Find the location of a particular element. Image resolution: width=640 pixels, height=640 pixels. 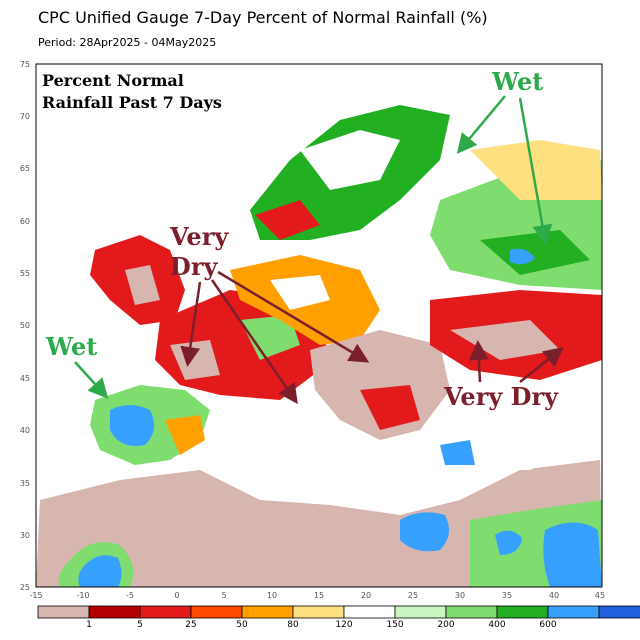

legend-label: 25 is located at coordinates (191, 625).